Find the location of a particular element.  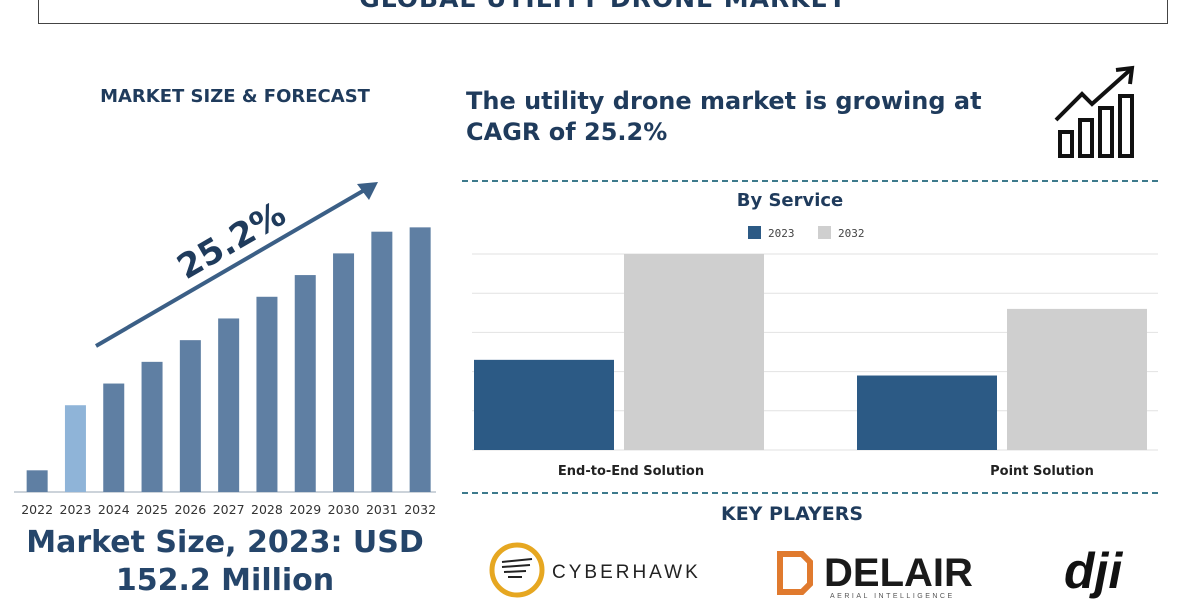

category-label-1: Point Solution is located at coordinates (1042, 471).